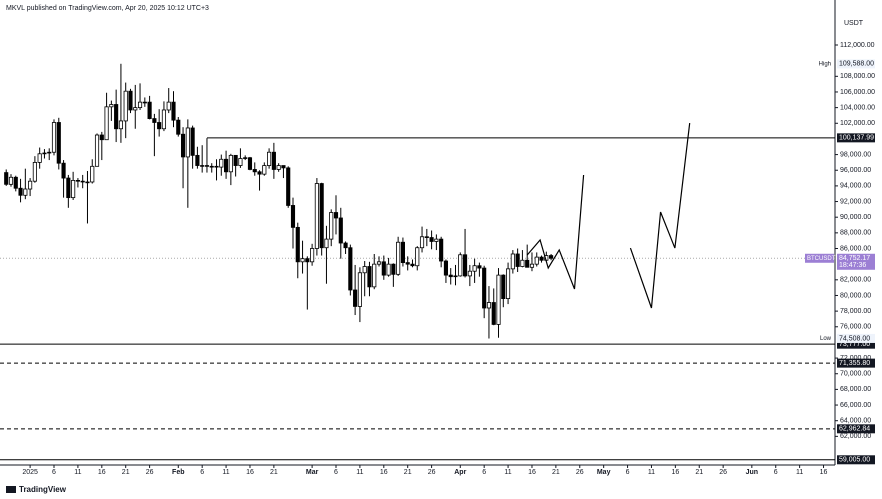  I want to click on level-label: 73,777.00, so click(854, 344).